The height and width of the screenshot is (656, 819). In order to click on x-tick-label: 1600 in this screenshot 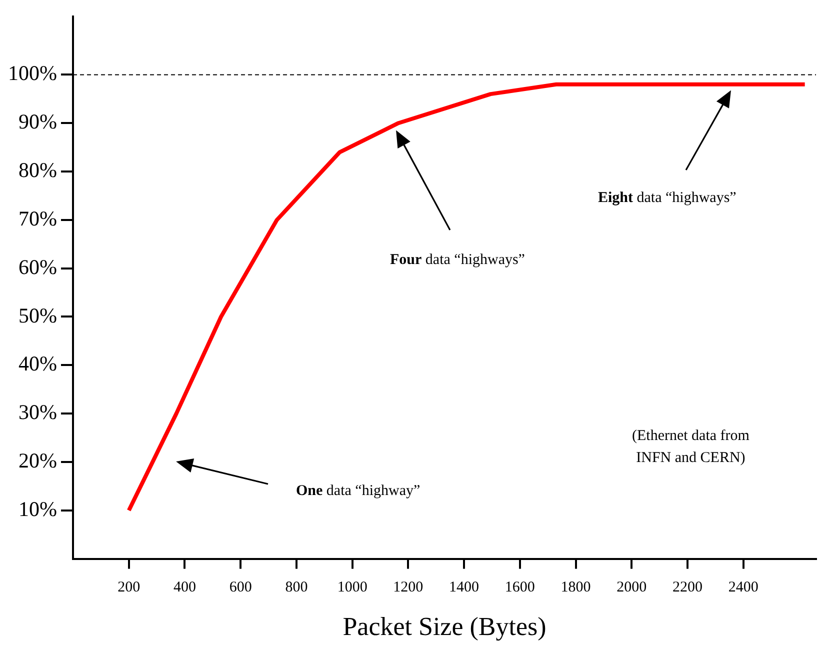, I will do `click(519, 588)`.